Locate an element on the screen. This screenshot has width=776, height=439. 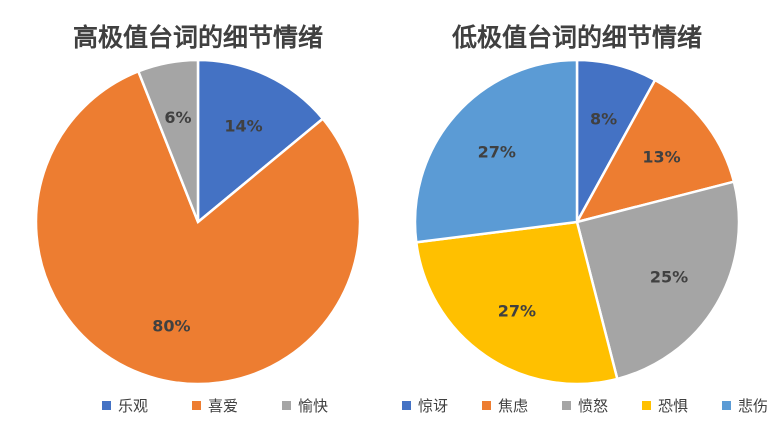
legend-label-愤怒: 愤怒 is located at coordinates (593, 406).